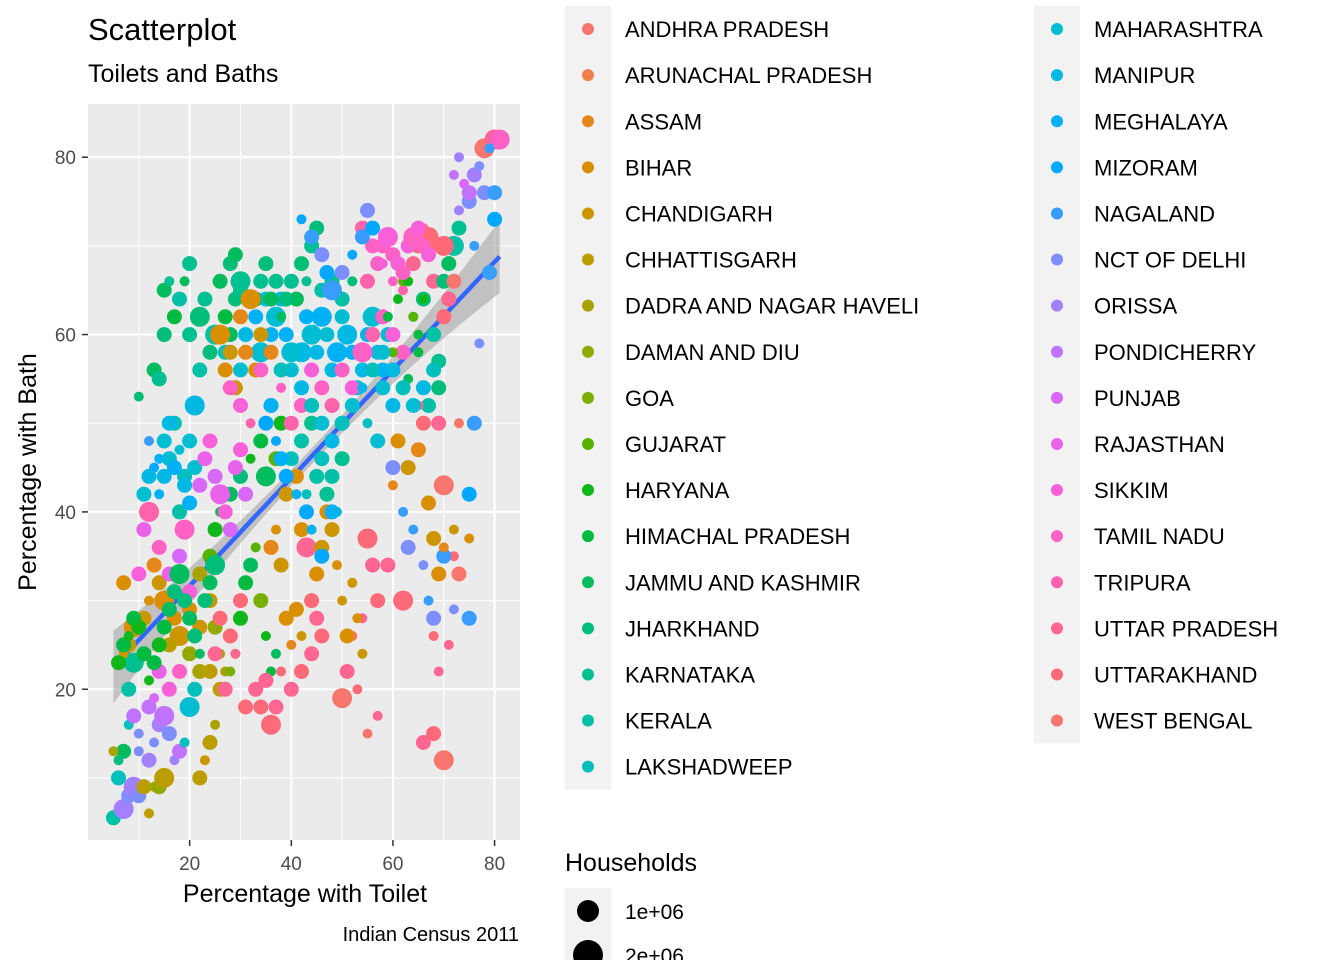 The image size is (1344, 960). I want to click on legend-key-column, so click(1057, 375).